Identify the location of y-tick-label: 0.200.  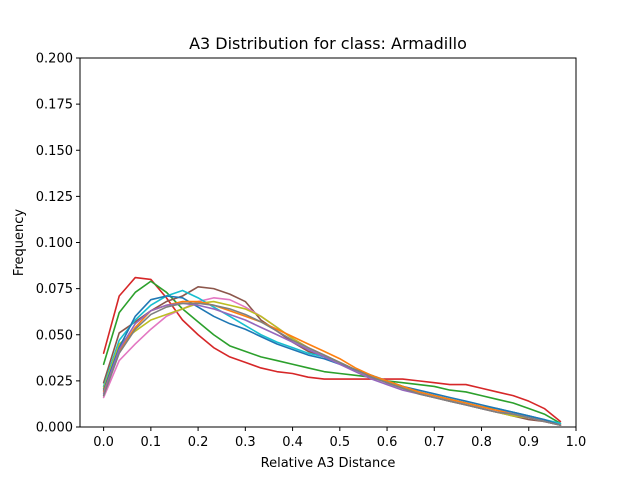
(54, 59).